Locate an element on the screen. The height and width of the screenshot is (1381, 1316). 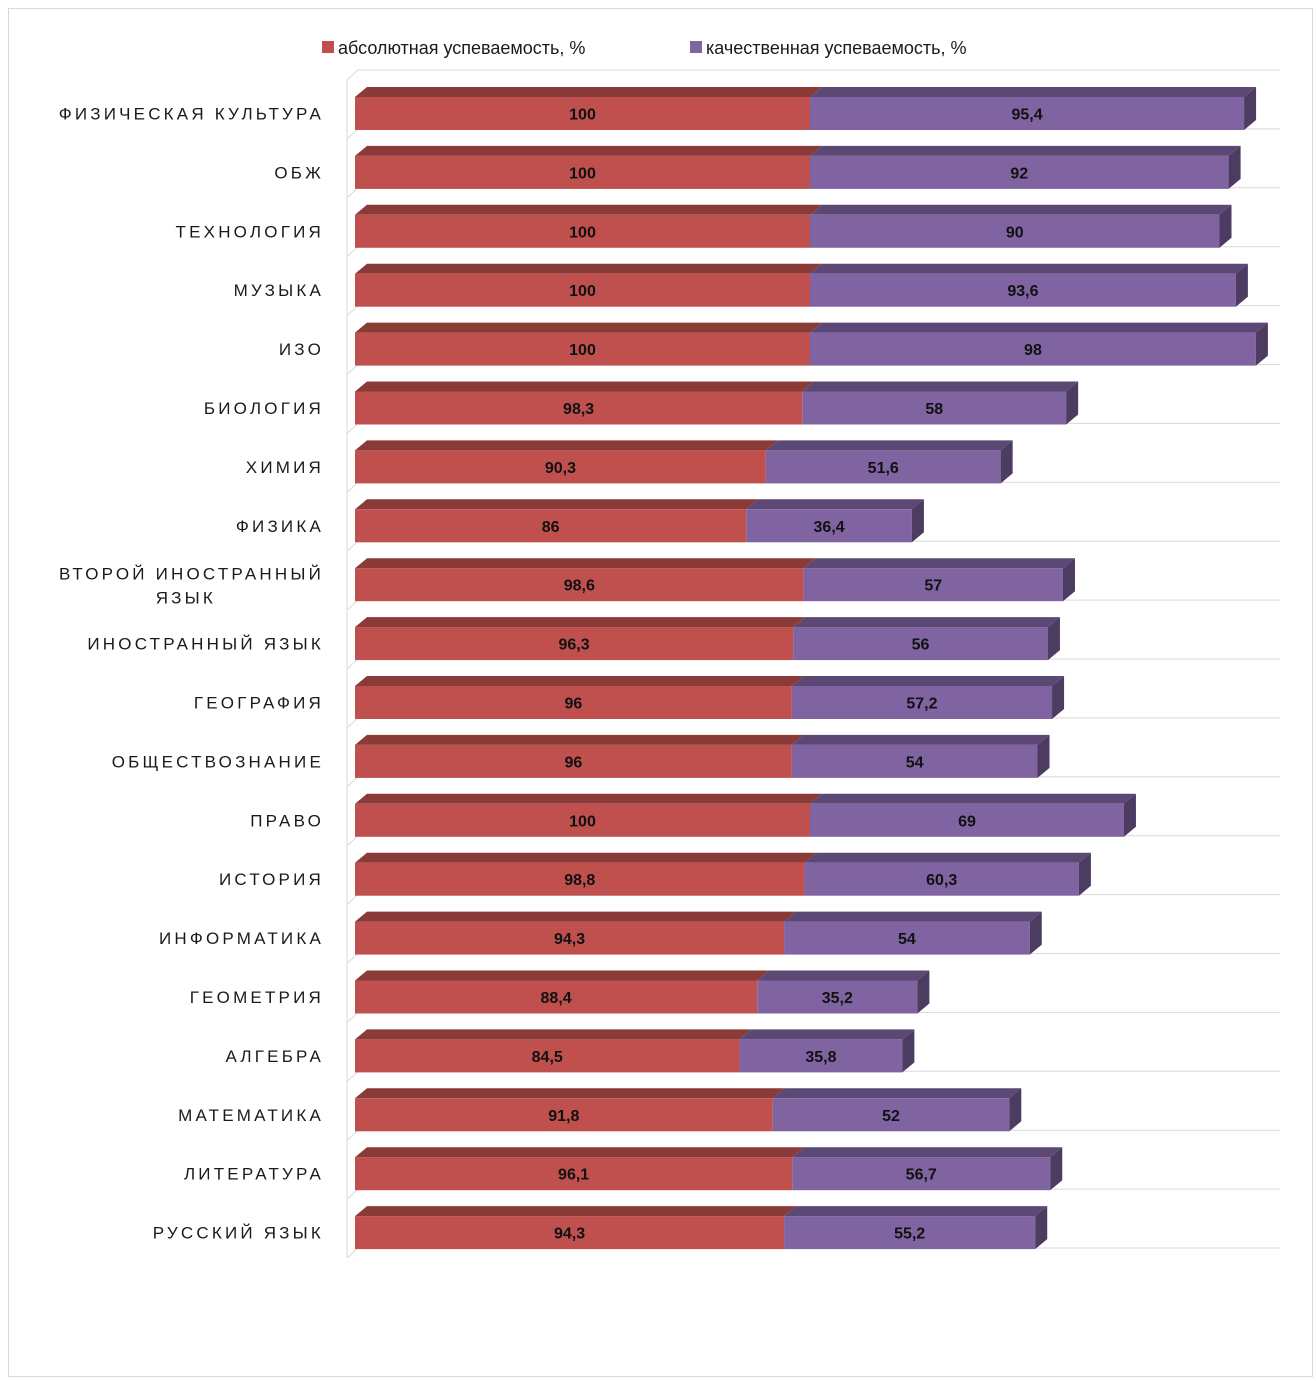
data-label: 98,3 is located at coordinates (578, 409).